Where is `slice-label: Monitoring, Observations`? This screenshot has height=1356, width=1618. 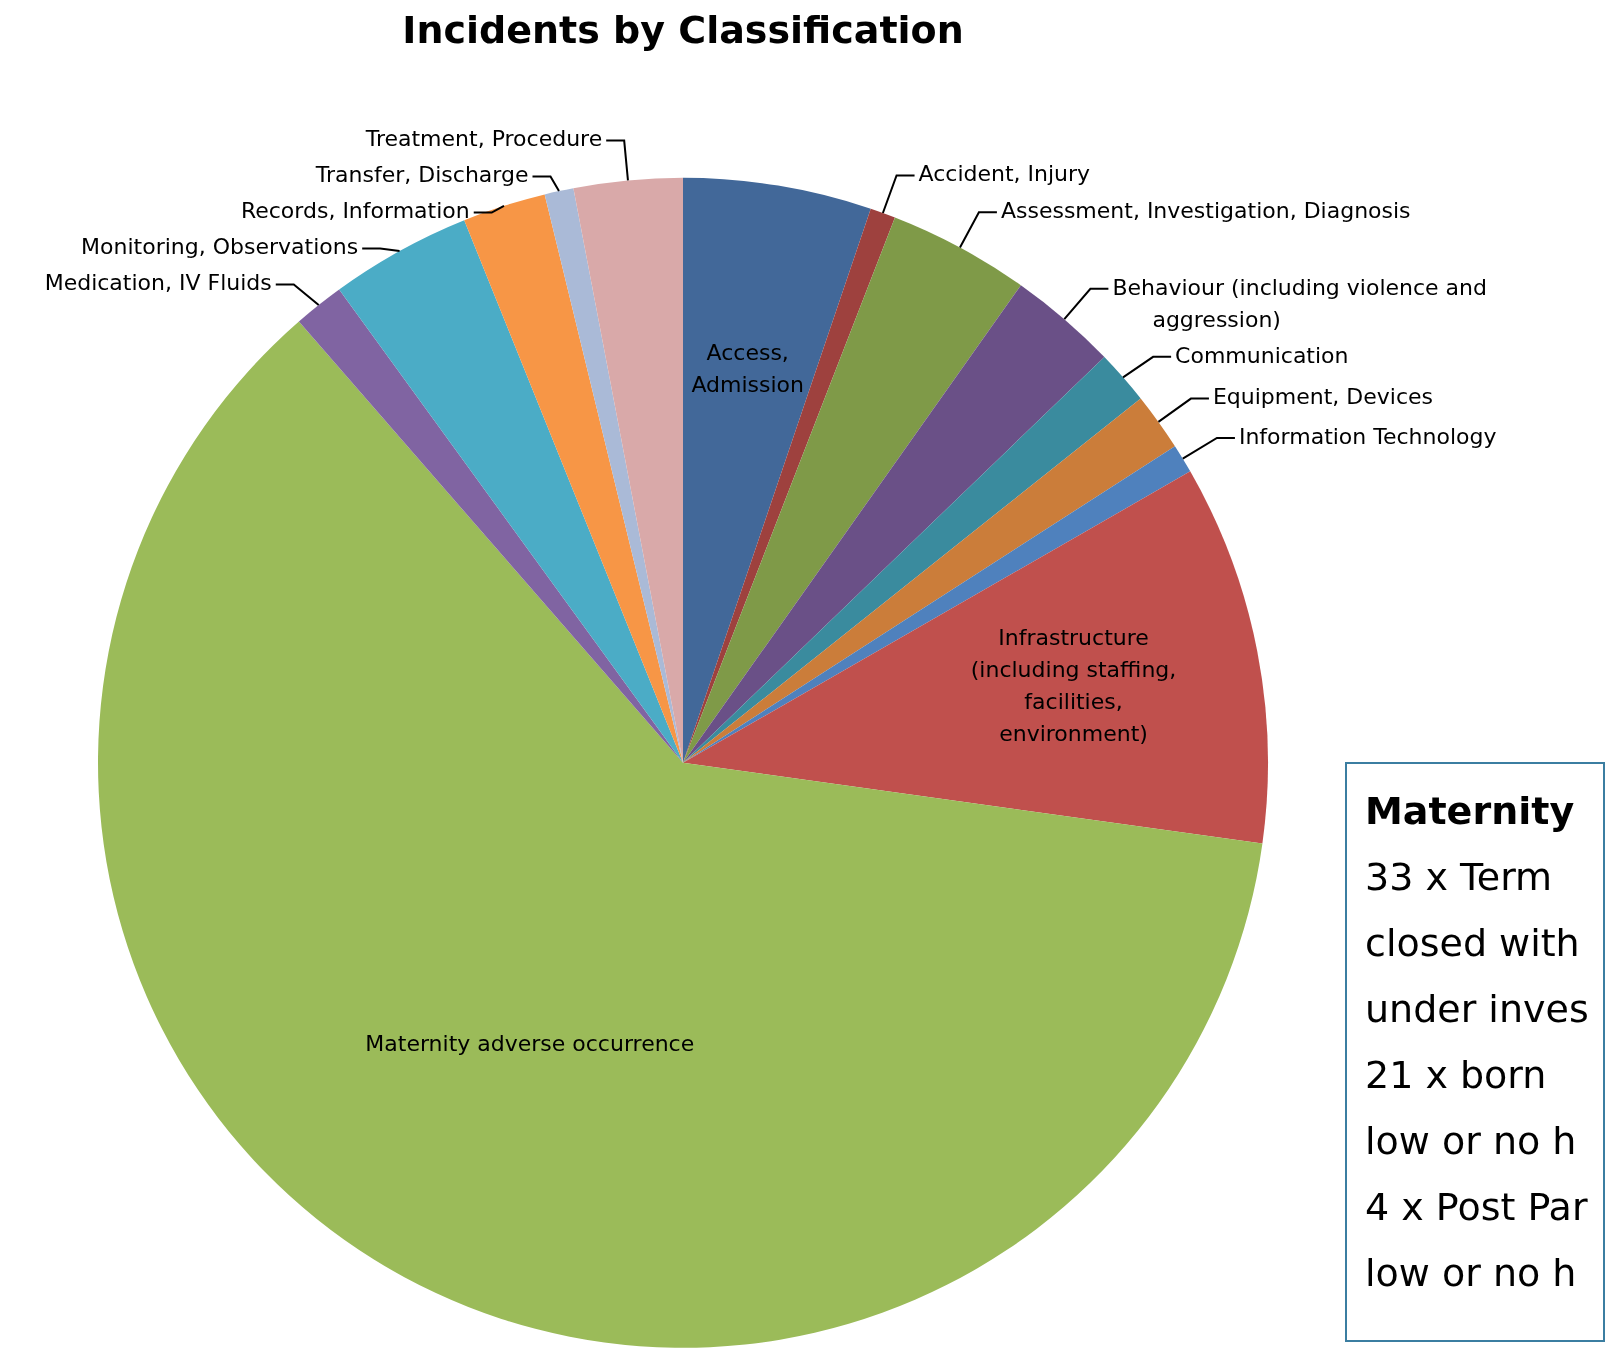 slice-label: Monitoring, Observations is located at coordinates (220, 247).